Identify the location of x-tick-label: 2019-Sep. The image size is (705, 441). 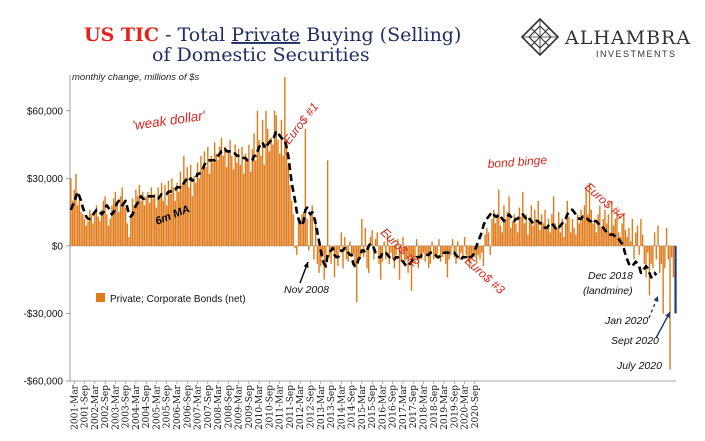
(455, 406).